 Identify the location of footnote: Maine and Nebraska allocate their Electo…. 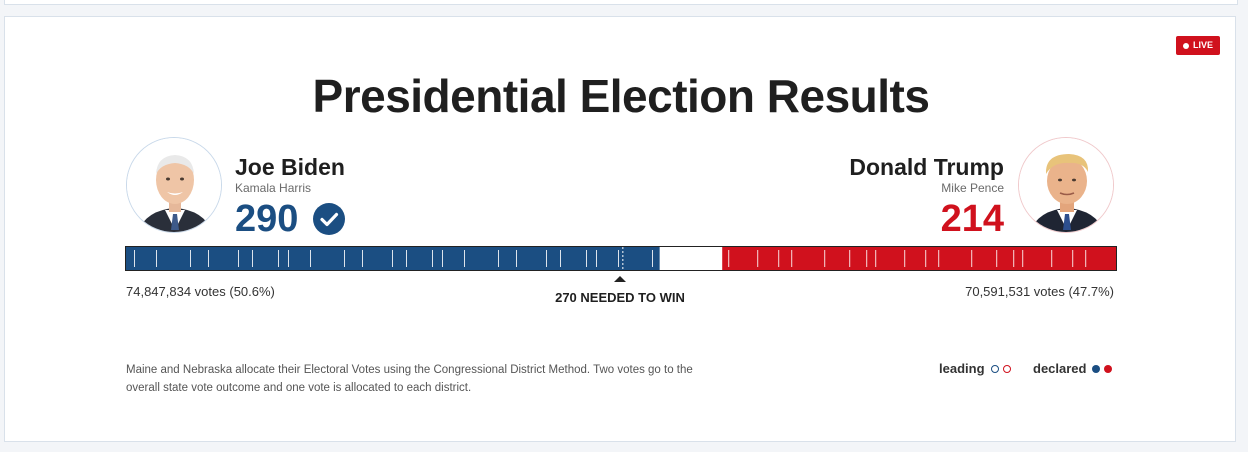
(409, 379).